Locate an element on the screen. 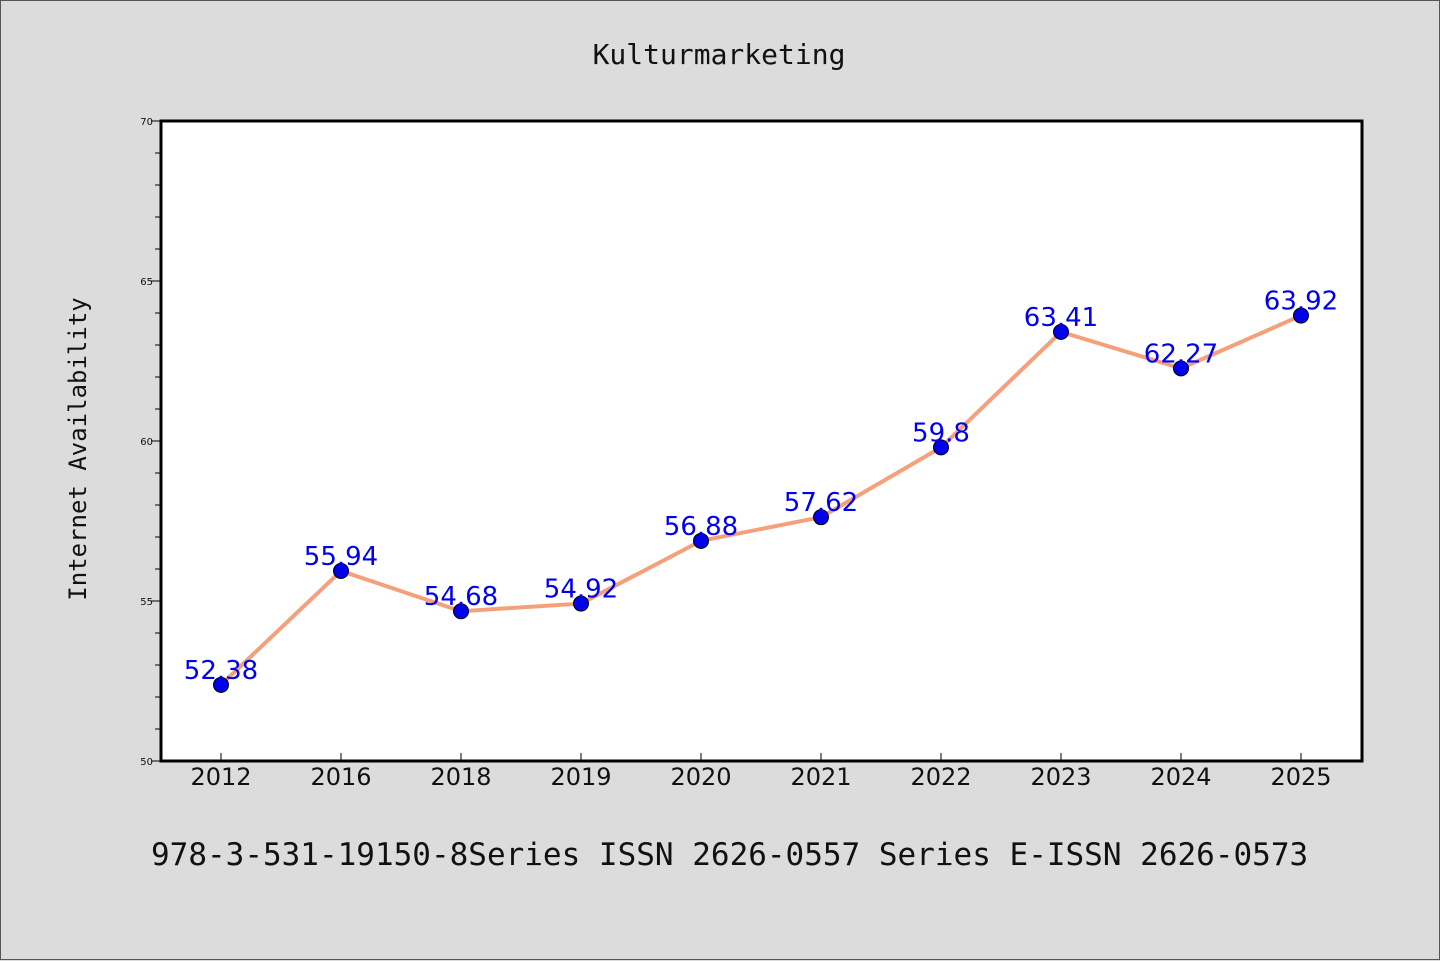  x-tick-label: 2018 is located at coordinates (460, 777).